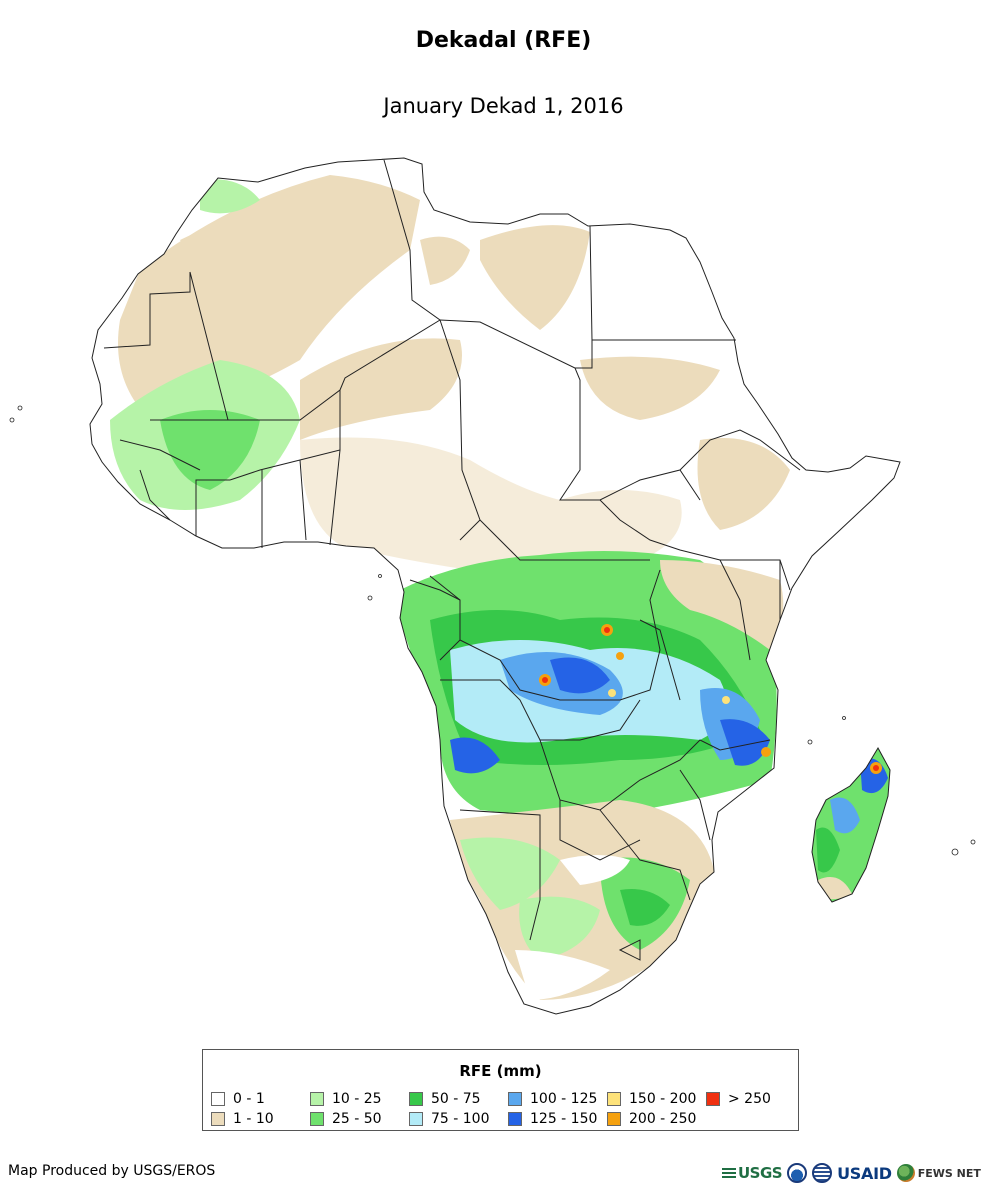 This screenshot has height=1200, width=1007. What do you see at coordinates (564, 1099) in the screenshot?
I see `legend-label: 100 - 125` at bounding box center [564, 1099].